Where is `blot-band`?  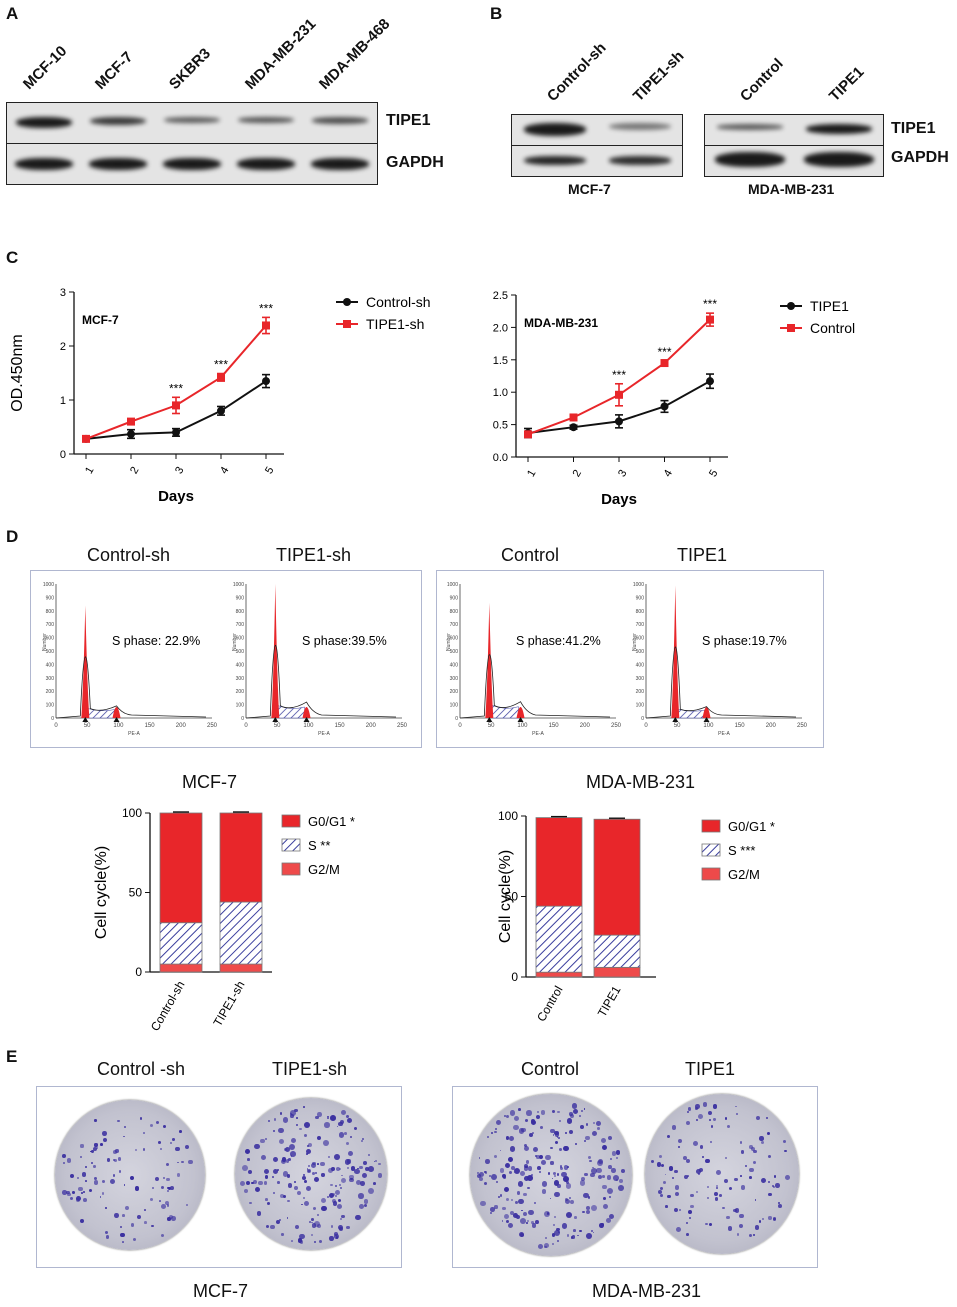
blot-band is located at coordinates (340, 120).